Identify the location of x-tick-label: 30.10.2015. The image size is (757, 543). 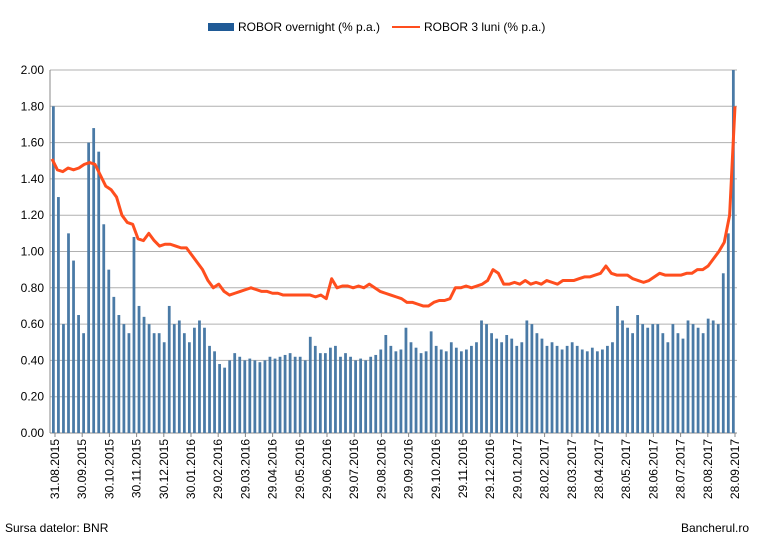
(109, 469).